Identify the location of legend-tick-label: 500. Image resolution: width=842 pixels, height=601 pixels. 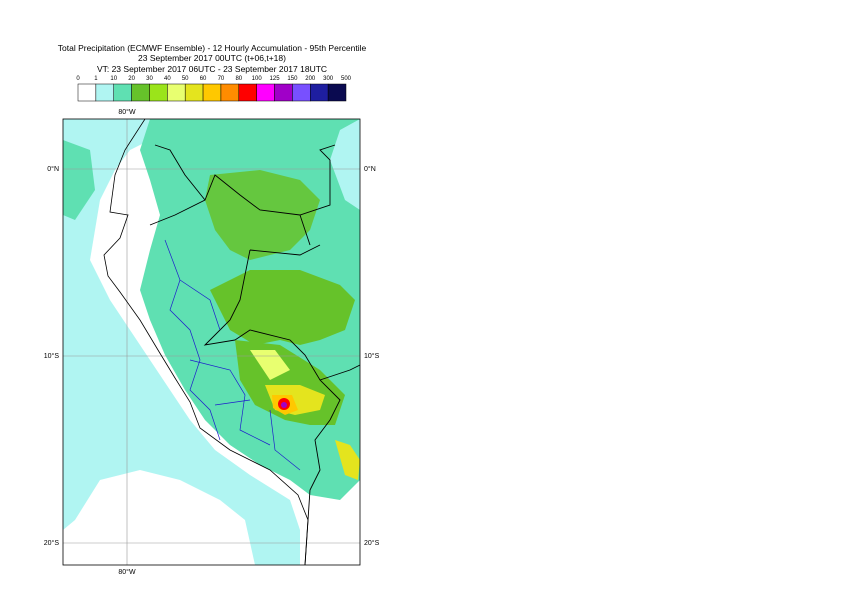
(346, 79).